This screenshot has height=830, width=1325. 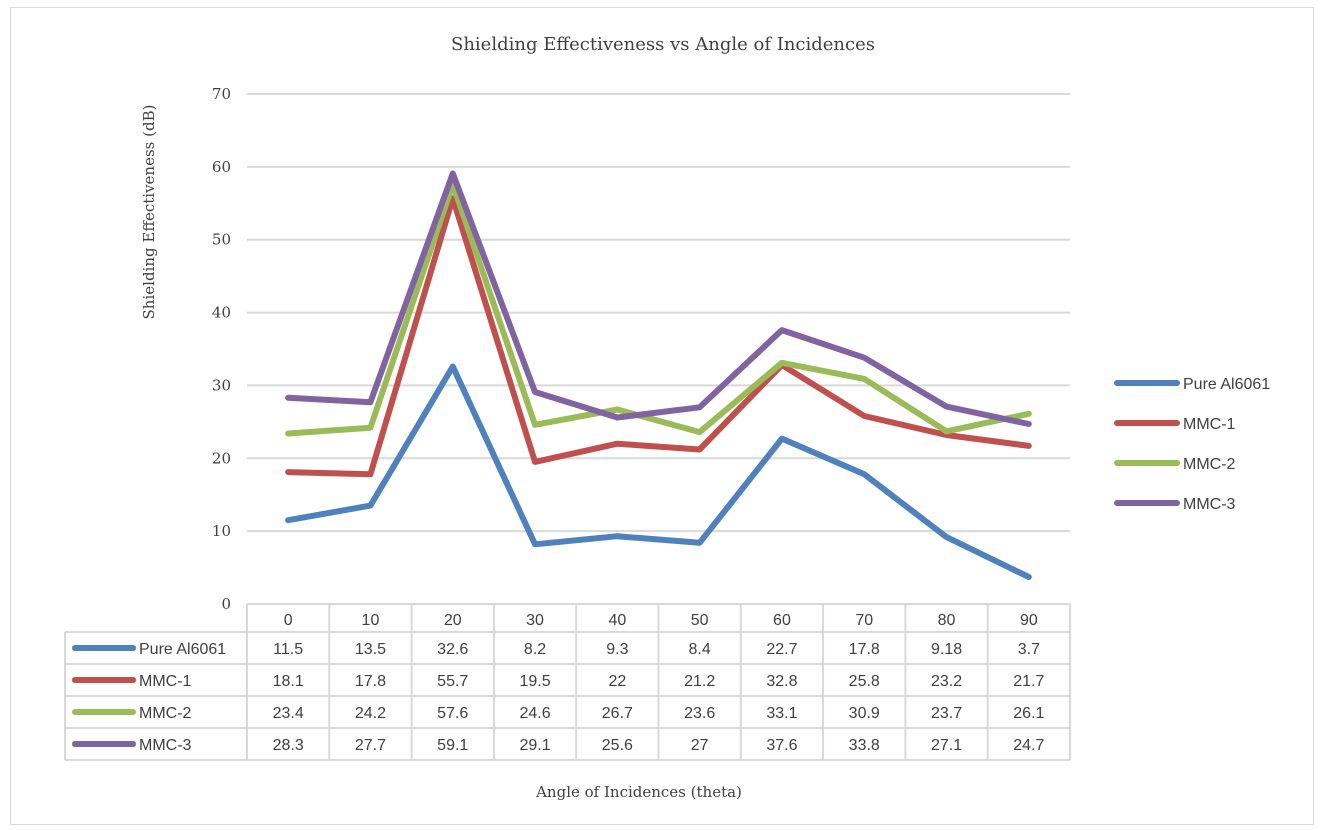 What do you see at coordinates (221, 167) in the screenshot?
I see `y-tick-label: 60` at bounding box center [221, 167].